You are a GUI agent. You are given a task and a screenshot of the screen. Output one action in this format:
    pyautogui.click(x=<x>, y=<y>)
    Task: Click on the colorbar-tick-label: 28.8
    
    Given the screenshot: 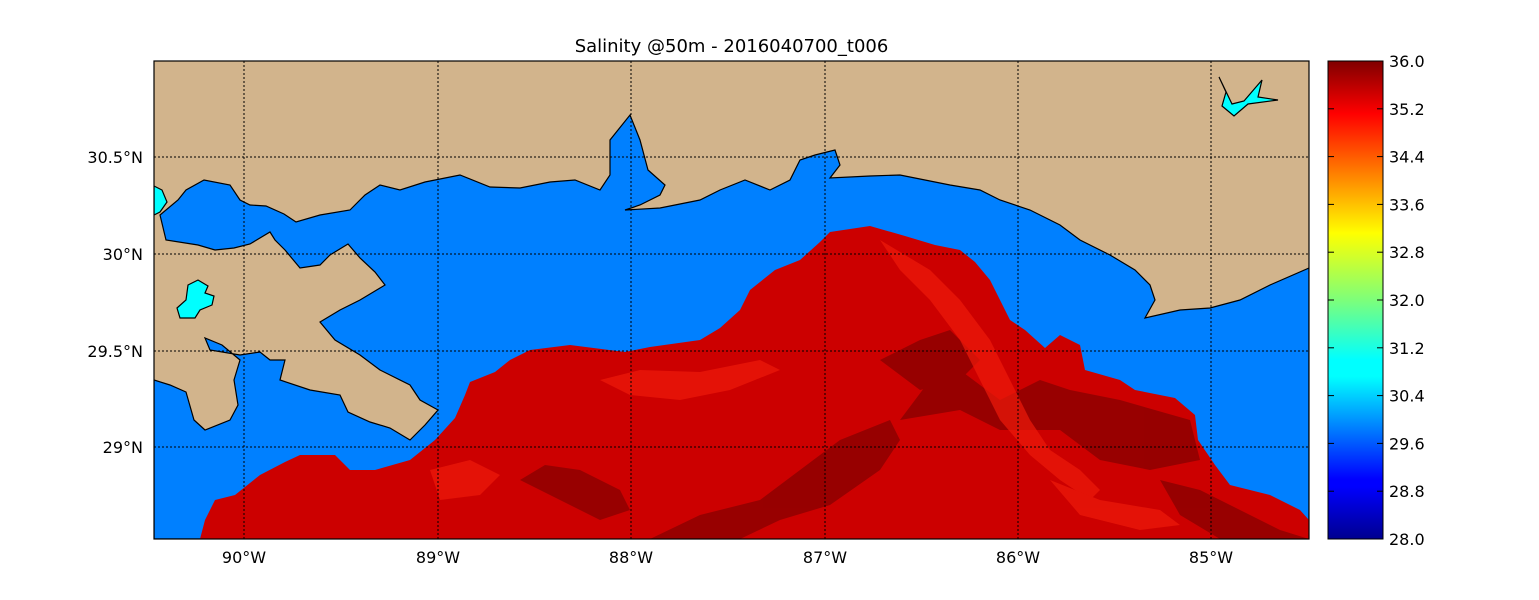 What is the action you would take?
    pyautogui.click(x=1407, y=491)
    